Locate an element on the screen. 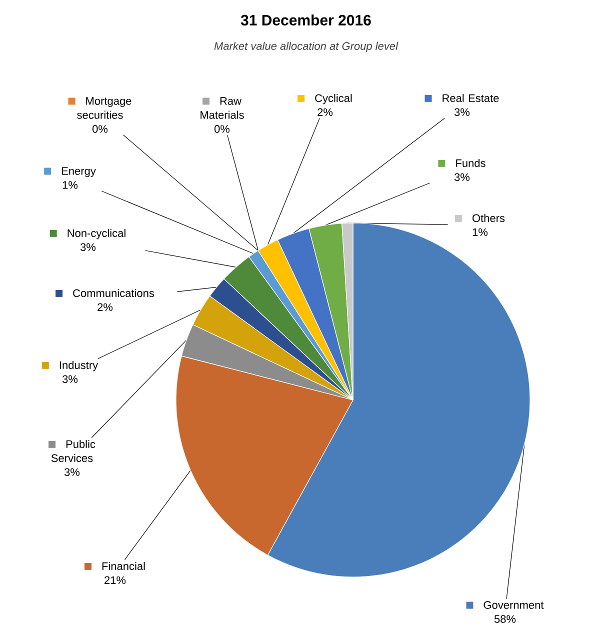 This screenshot has width=612, height=631. legend-label: Non-cyclical is located at coordinates (97, 234).